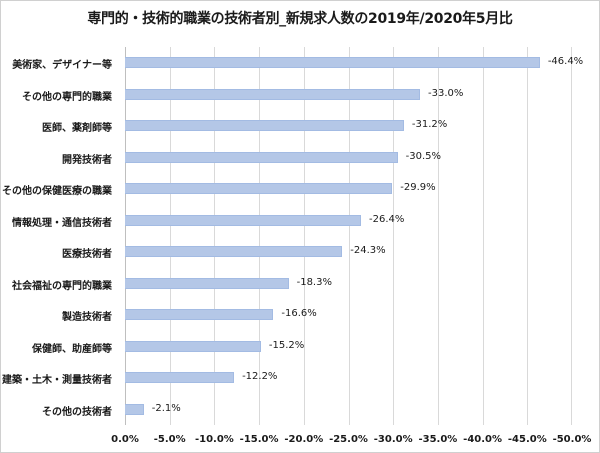  Describe the element at coordinates (368, 250) in the screenshot. I see `data-label: -24.3%` at that location.